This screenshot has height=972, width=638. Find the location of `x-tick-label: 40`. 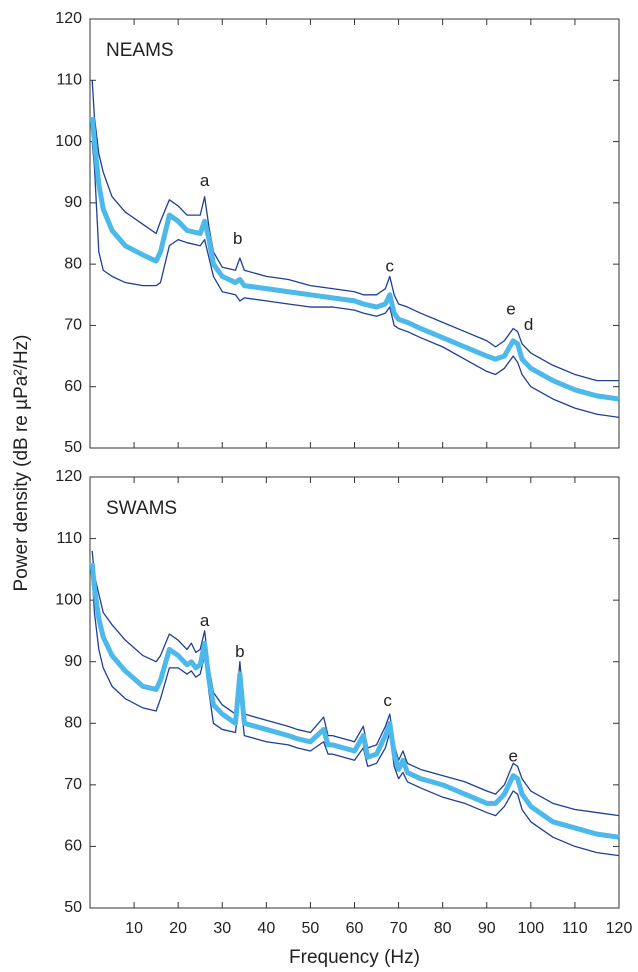

x-tick-label: 40 is located at coordinates (266, 928).